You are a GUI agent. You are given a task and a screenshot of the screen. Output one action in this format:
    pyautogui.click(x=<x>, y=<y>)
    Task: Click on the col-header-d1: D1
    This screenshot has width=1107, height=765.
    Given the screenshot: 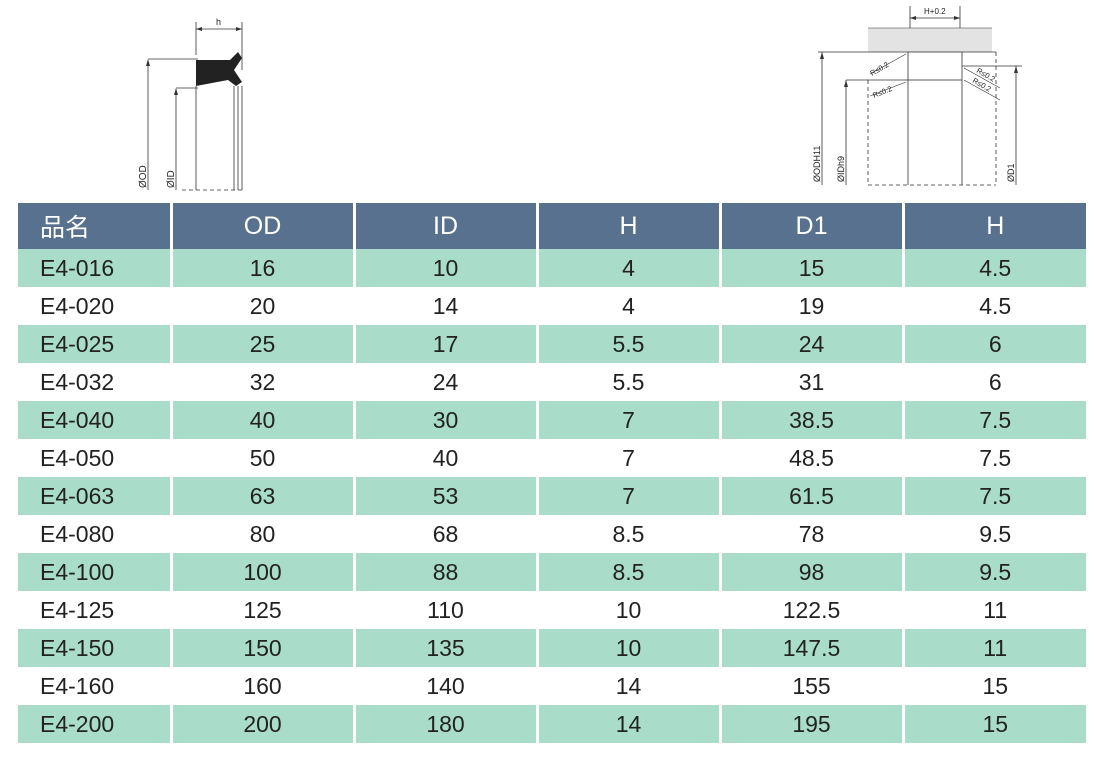 What is the action you would take?
    pyautogui.click(x=810, y=226)
    